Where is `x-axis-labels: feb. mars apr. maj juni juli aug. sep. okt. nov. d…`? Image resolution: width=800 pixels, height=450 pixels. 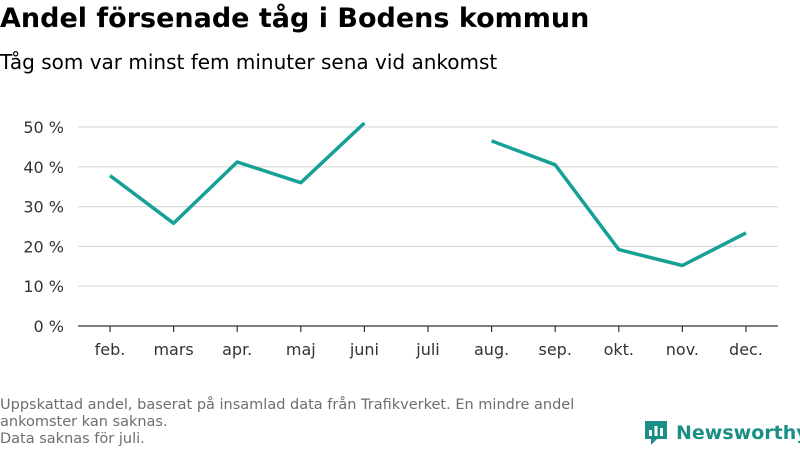 x-axis-labels: feb. mars apr. maj juni juli aug. sep. okt. nov. d… is located at coordinates (429, 349).